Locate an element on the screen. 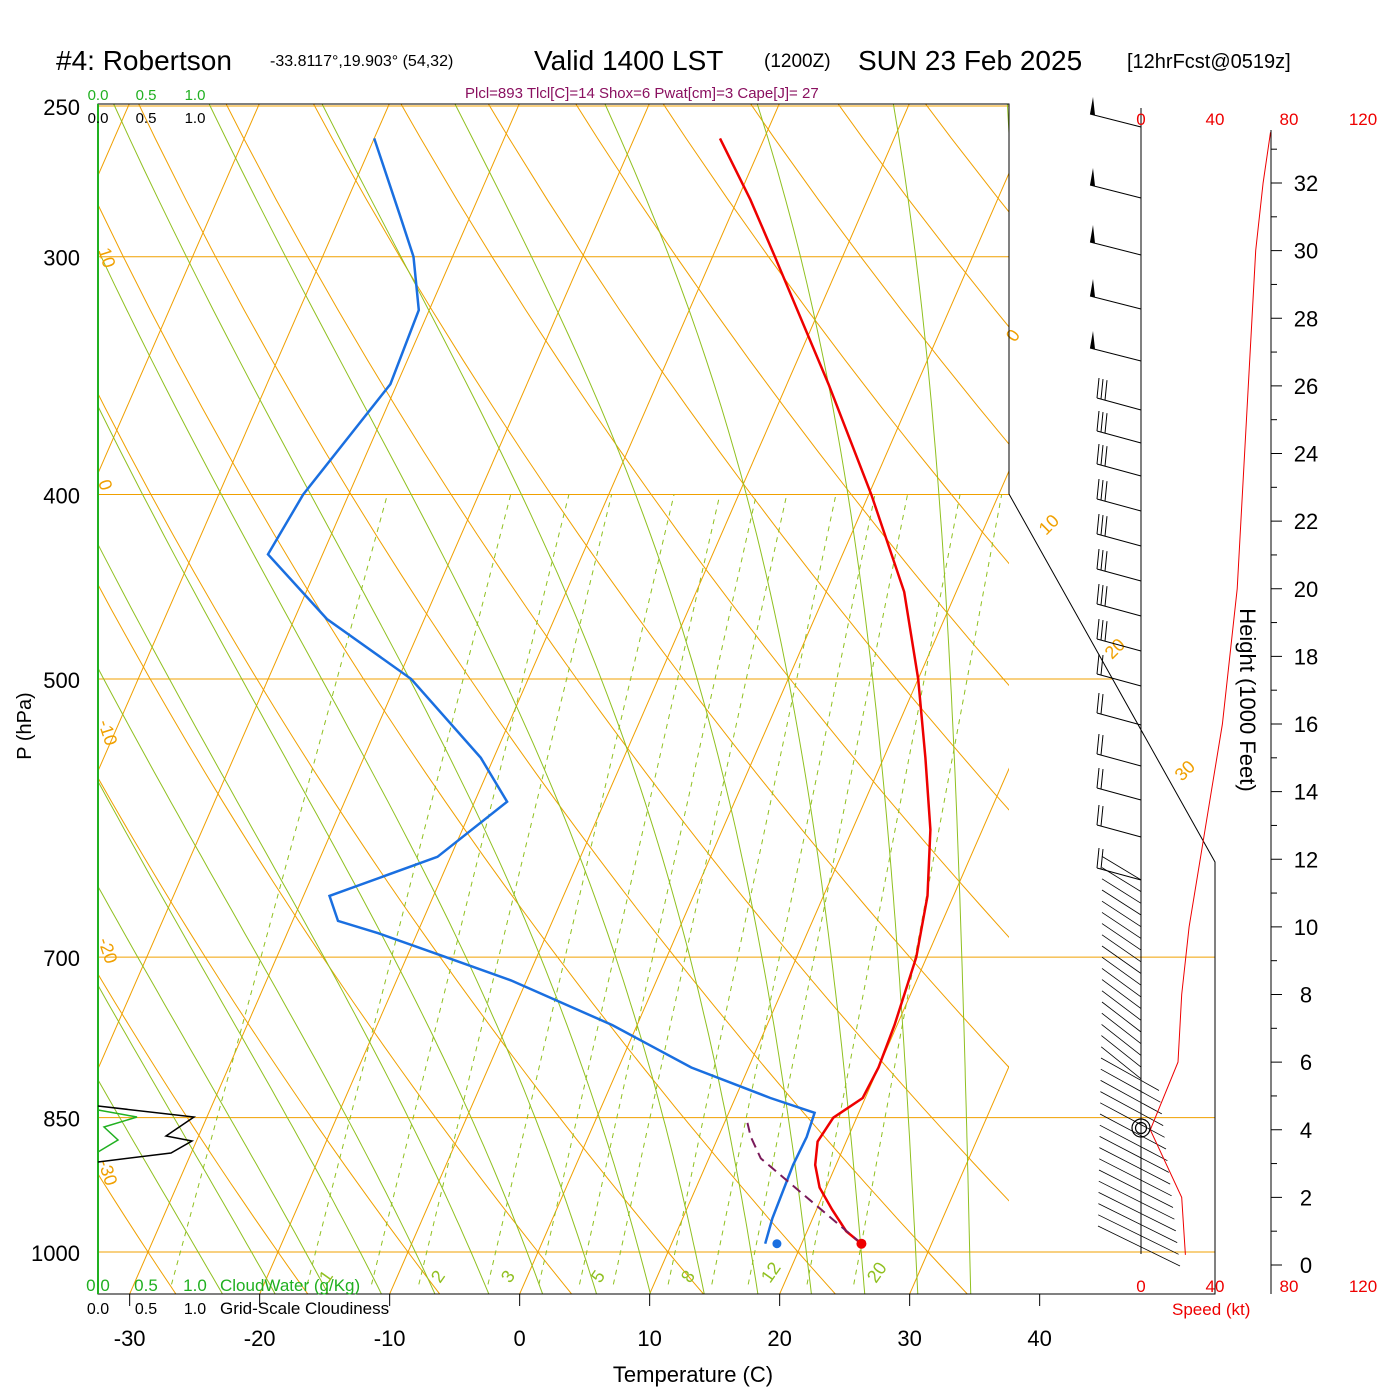 The width and height of the screenshot is (1400, 1400). height-tick-label: 18 is located at coordinates (1306, 656).